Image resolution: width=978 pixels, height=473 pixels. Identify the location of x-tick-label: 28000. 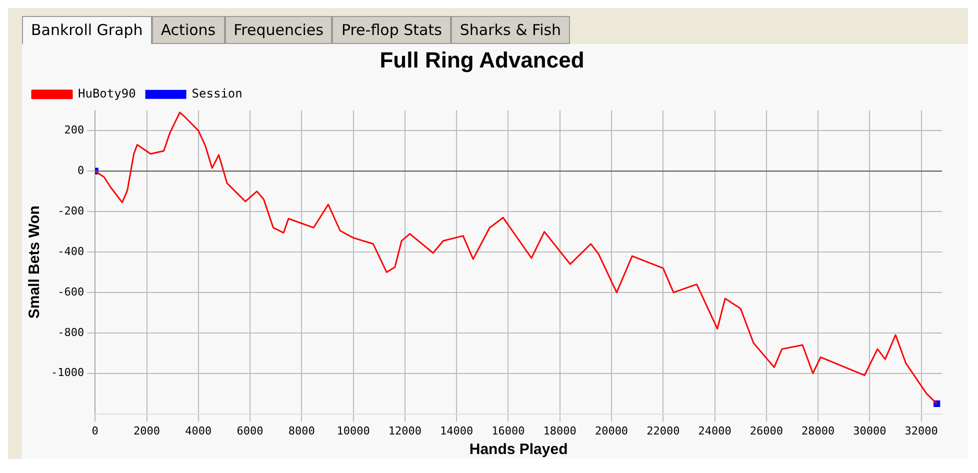
(818, 431).